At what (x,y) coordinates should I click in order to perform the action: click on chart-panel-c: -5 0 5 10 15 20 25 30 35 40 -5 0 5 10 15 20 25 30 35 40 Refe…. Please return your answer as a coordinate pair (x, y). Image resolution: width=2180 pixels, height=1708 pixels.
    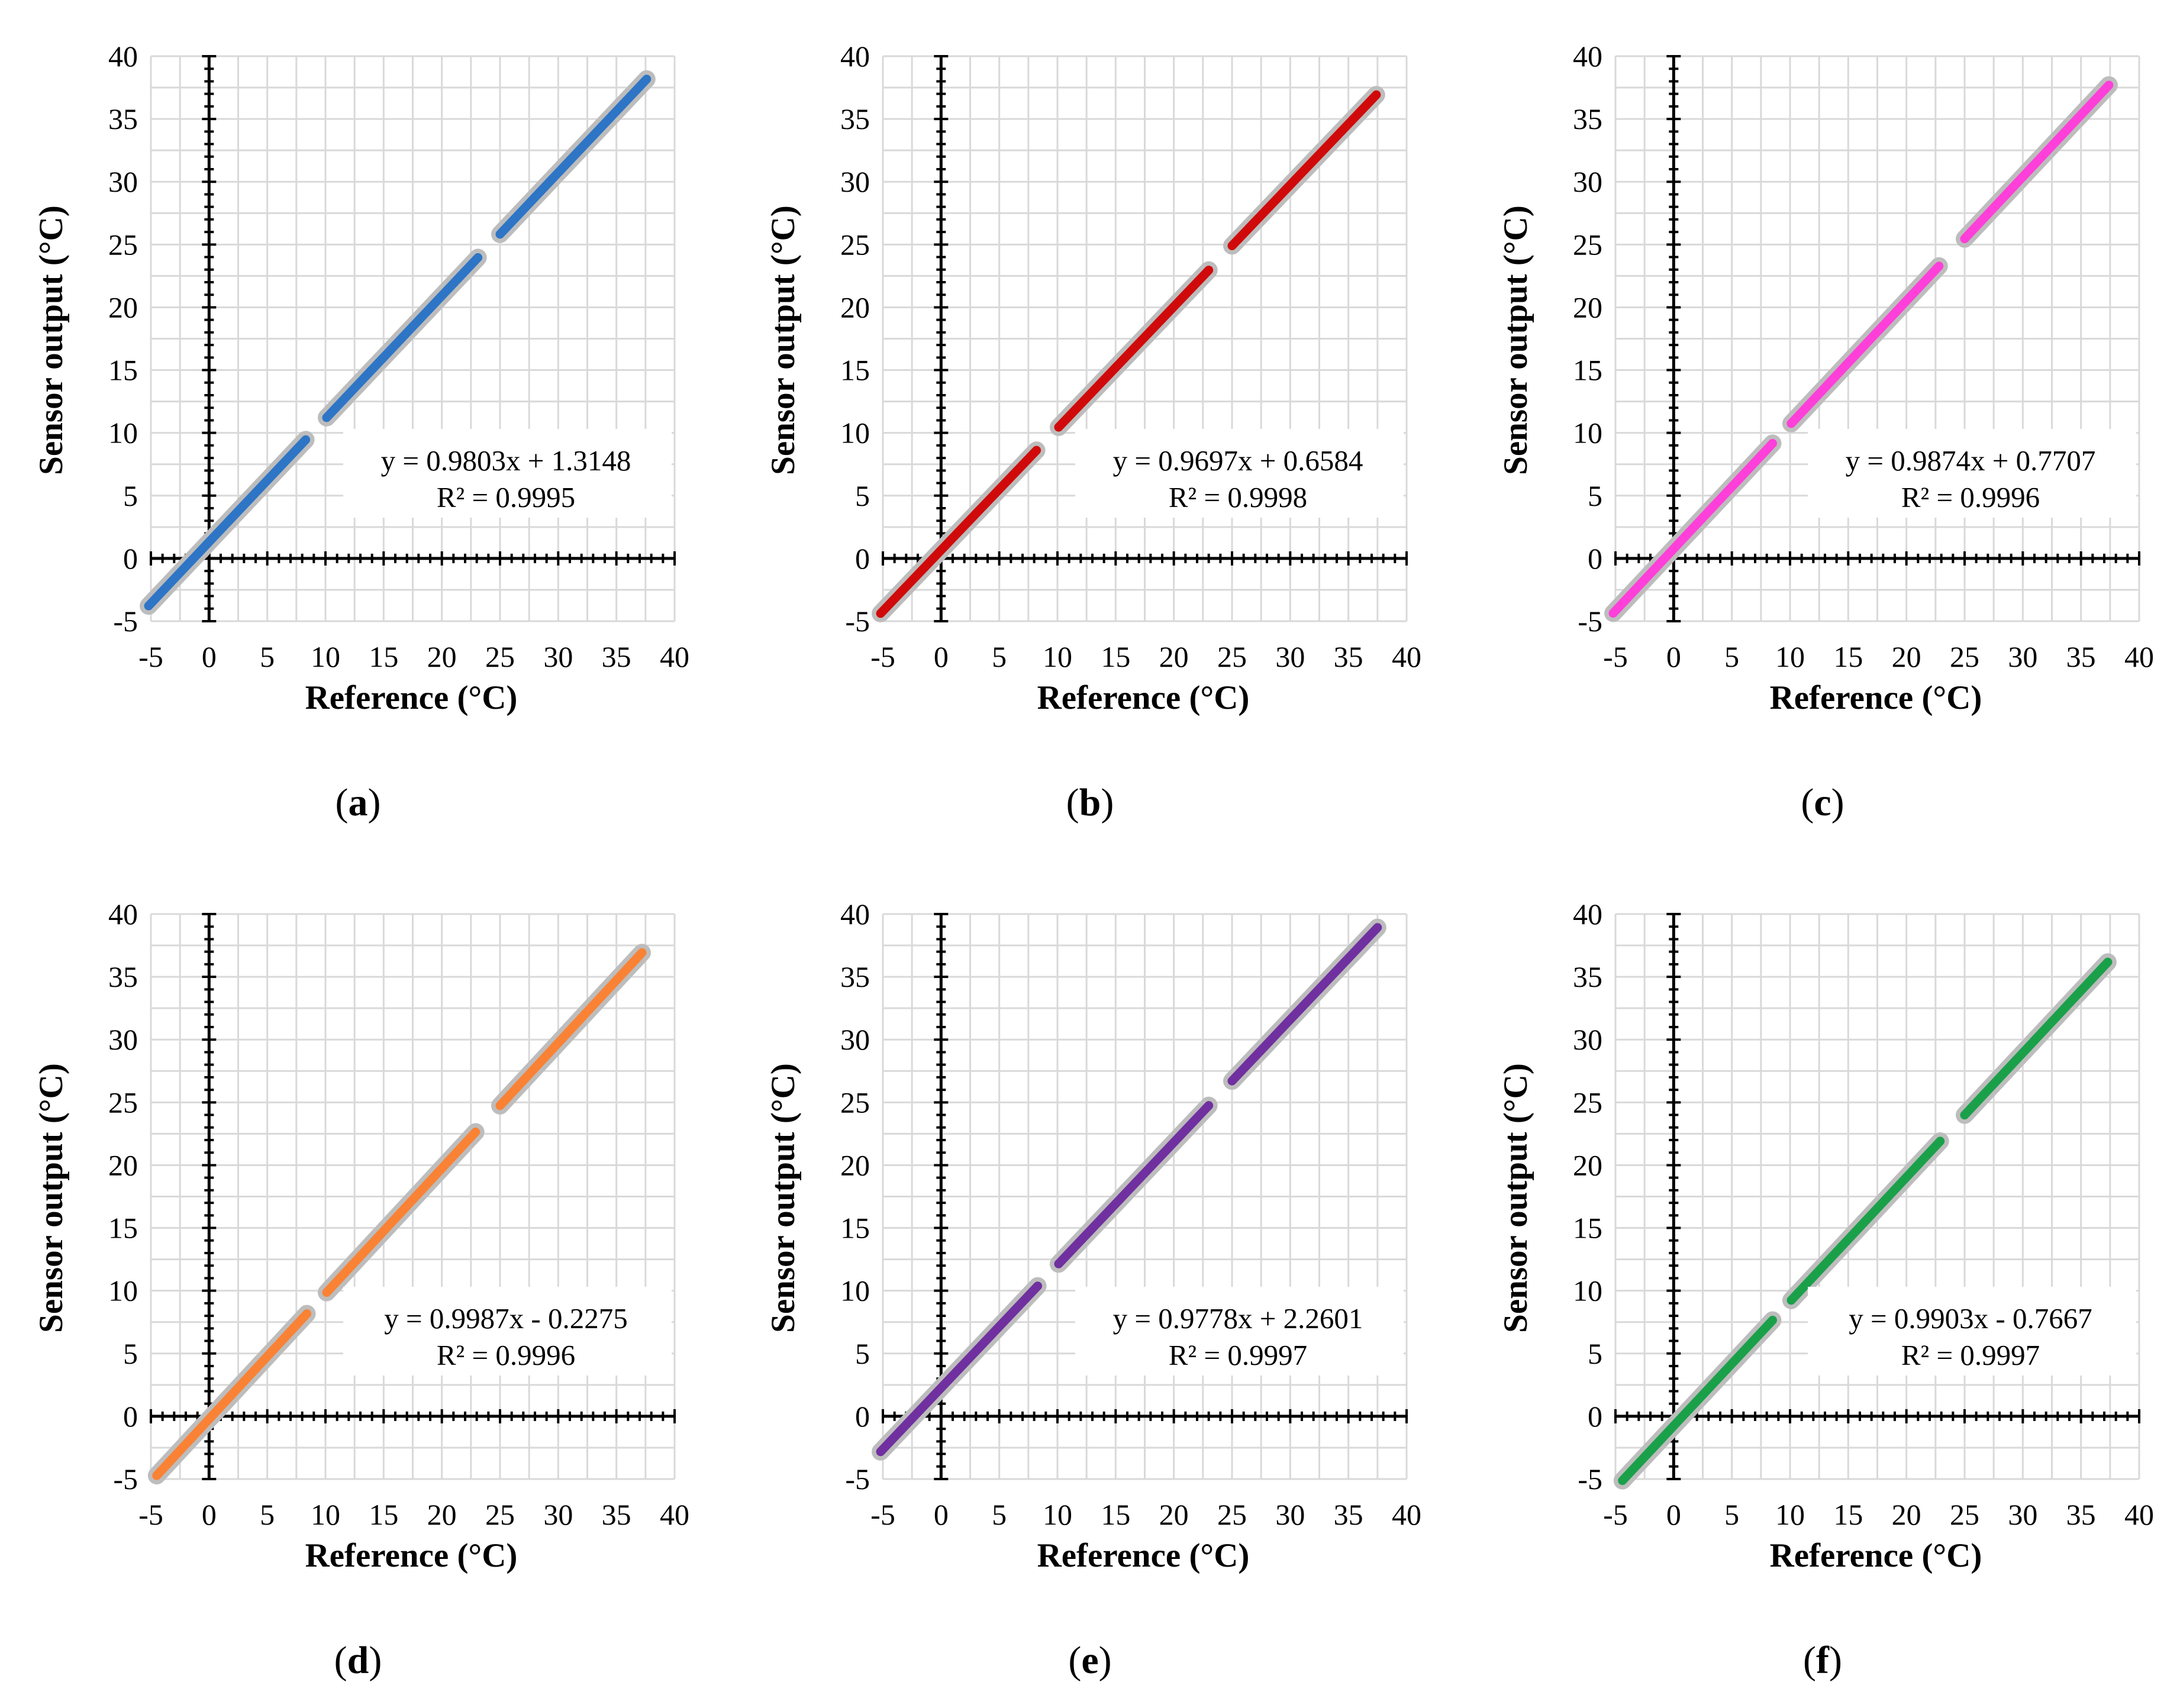
    Looking at the image, I should click on (1826, 432).